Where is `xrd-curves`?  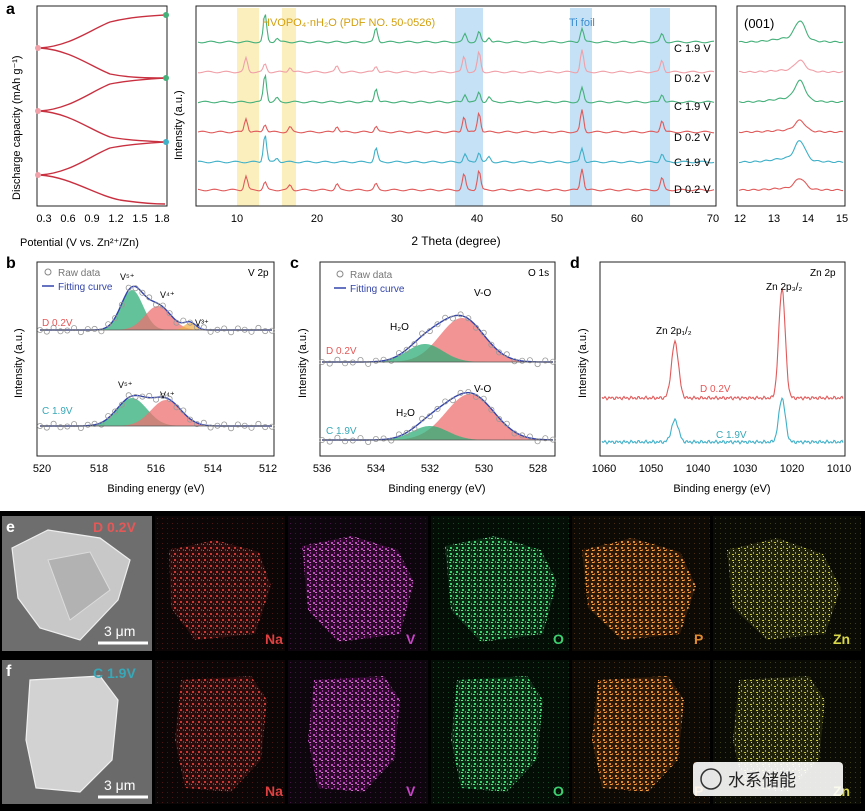 xrd-curves is located at coordinates (456, 103).